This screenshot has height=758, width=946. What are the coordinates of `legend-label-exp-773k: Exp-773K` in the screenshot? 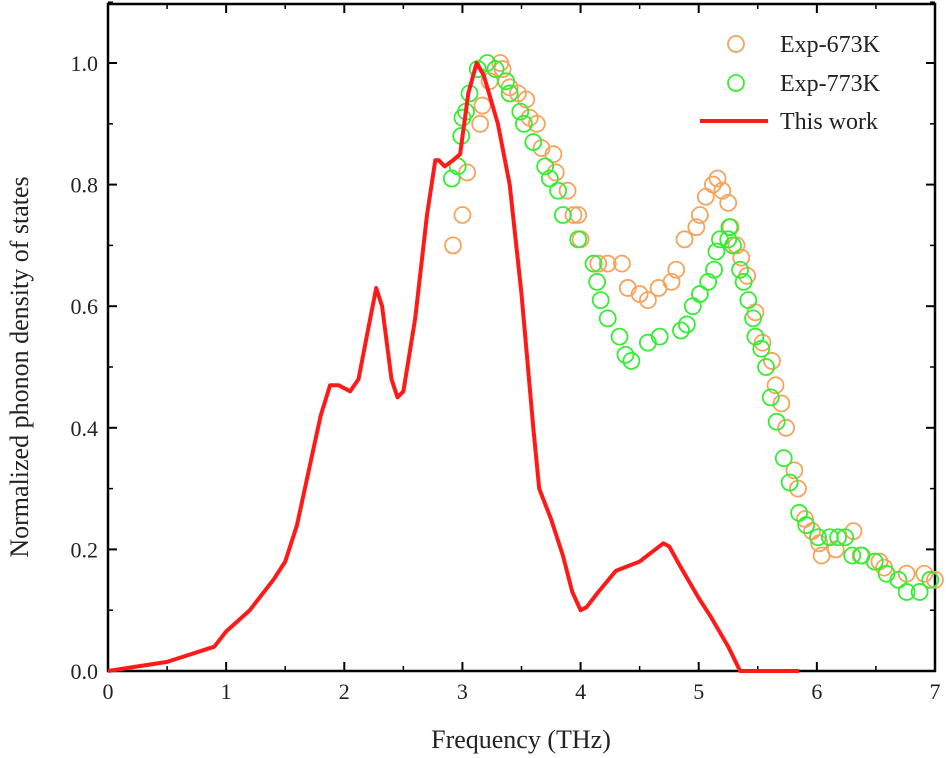 It's located at (830, 84).